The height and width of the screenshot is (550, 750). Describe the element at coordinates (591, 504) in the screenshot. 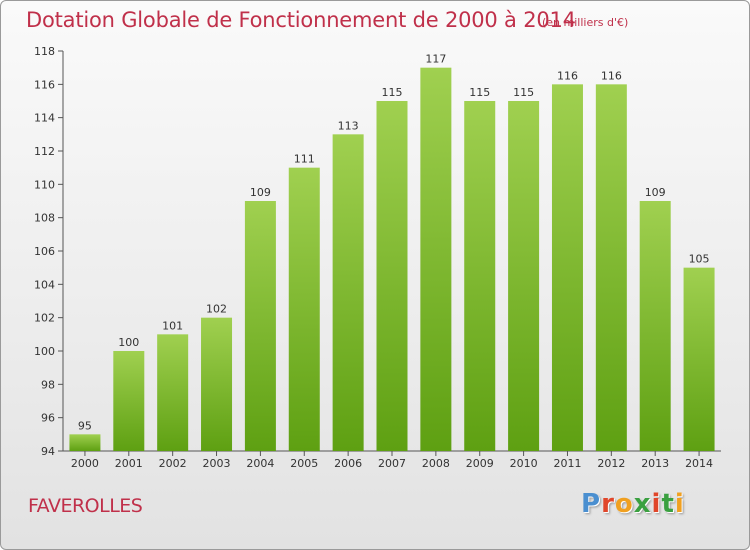

I see `logo-letter: P` at that location.